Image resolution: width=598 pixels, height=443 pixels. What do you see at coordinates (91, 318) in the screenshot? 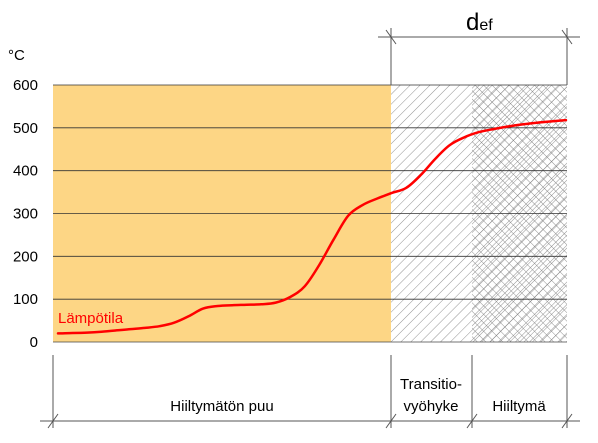
I see `curve-label: Lämpötila` at bounding box center [91, 318].